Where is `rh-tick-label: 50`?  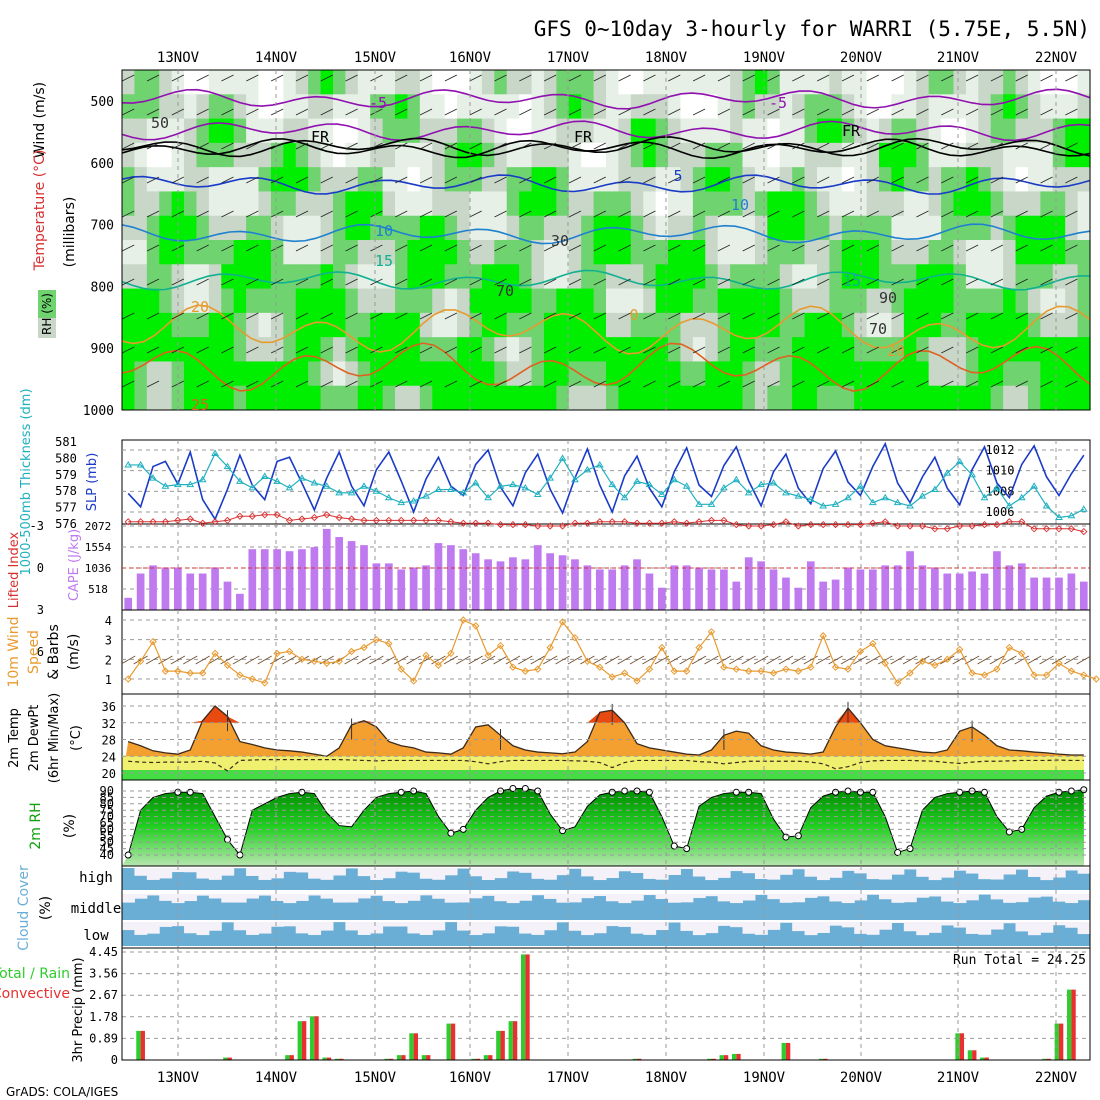 rh-tick-label: 50 is located at coordinates (107, 842).